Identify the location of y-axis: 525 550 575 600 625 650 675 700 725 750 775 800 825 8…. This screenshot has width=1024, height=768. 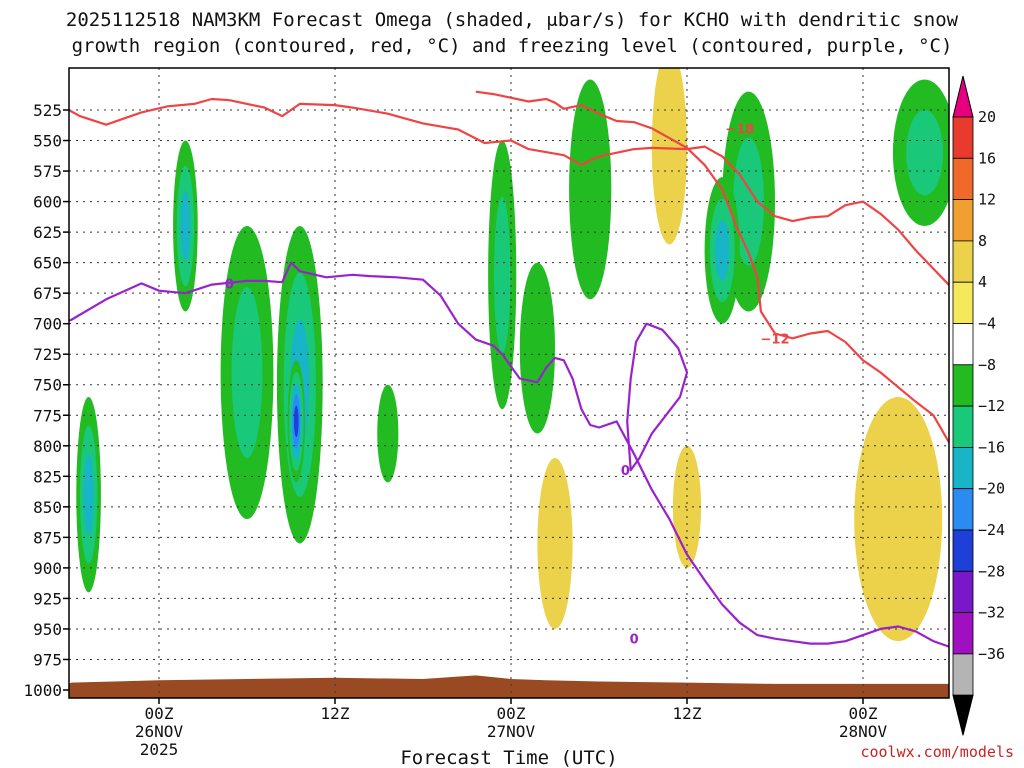
(46, 400).